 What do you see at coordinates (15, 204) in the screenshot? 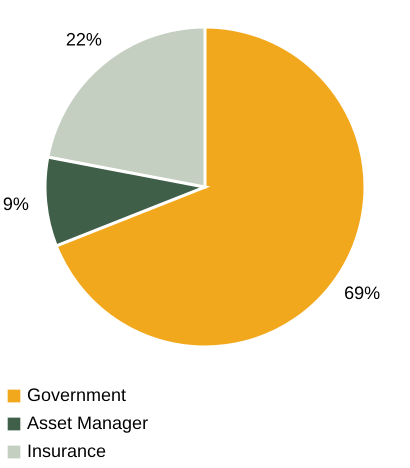
I see `data-label: 9%` at bounding box center [15, 204].